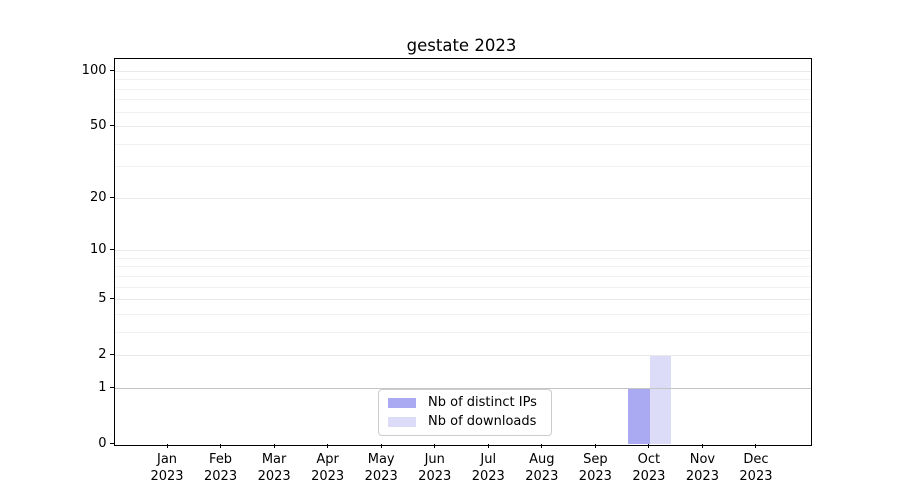  Describe the element at coordinates (274, 468) in the screenshot. I see `x-tick-label: Mar 2023` at that location.